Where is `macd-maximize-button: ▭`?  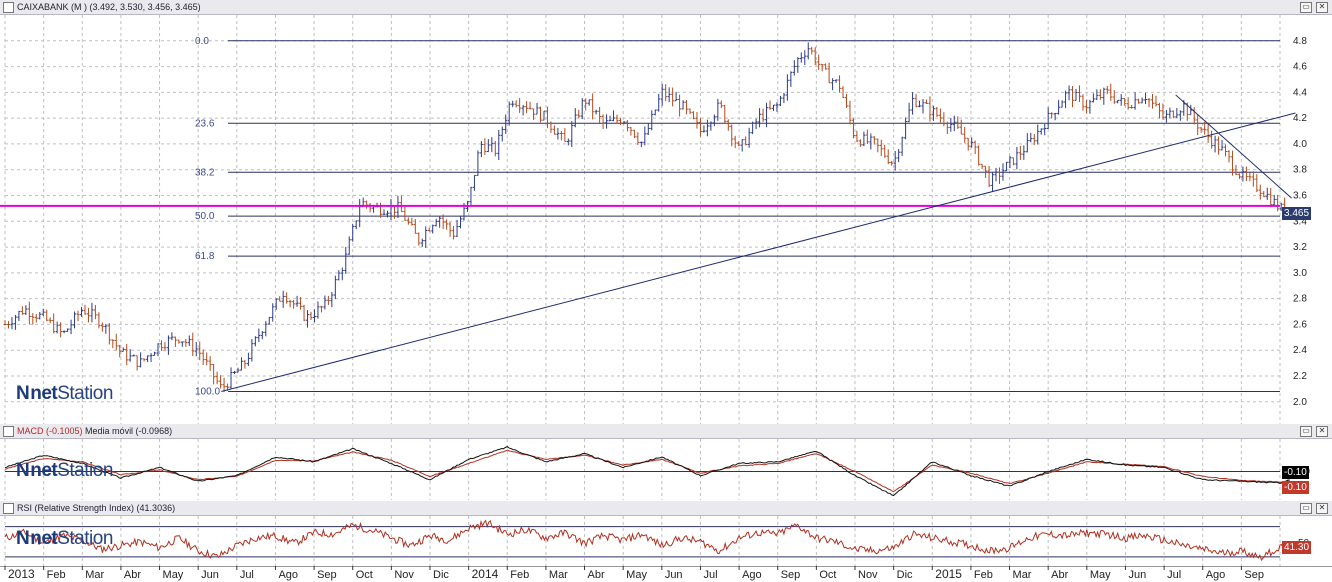 macd-maximize-button: ▭ is located at coordinates (1306, 431).